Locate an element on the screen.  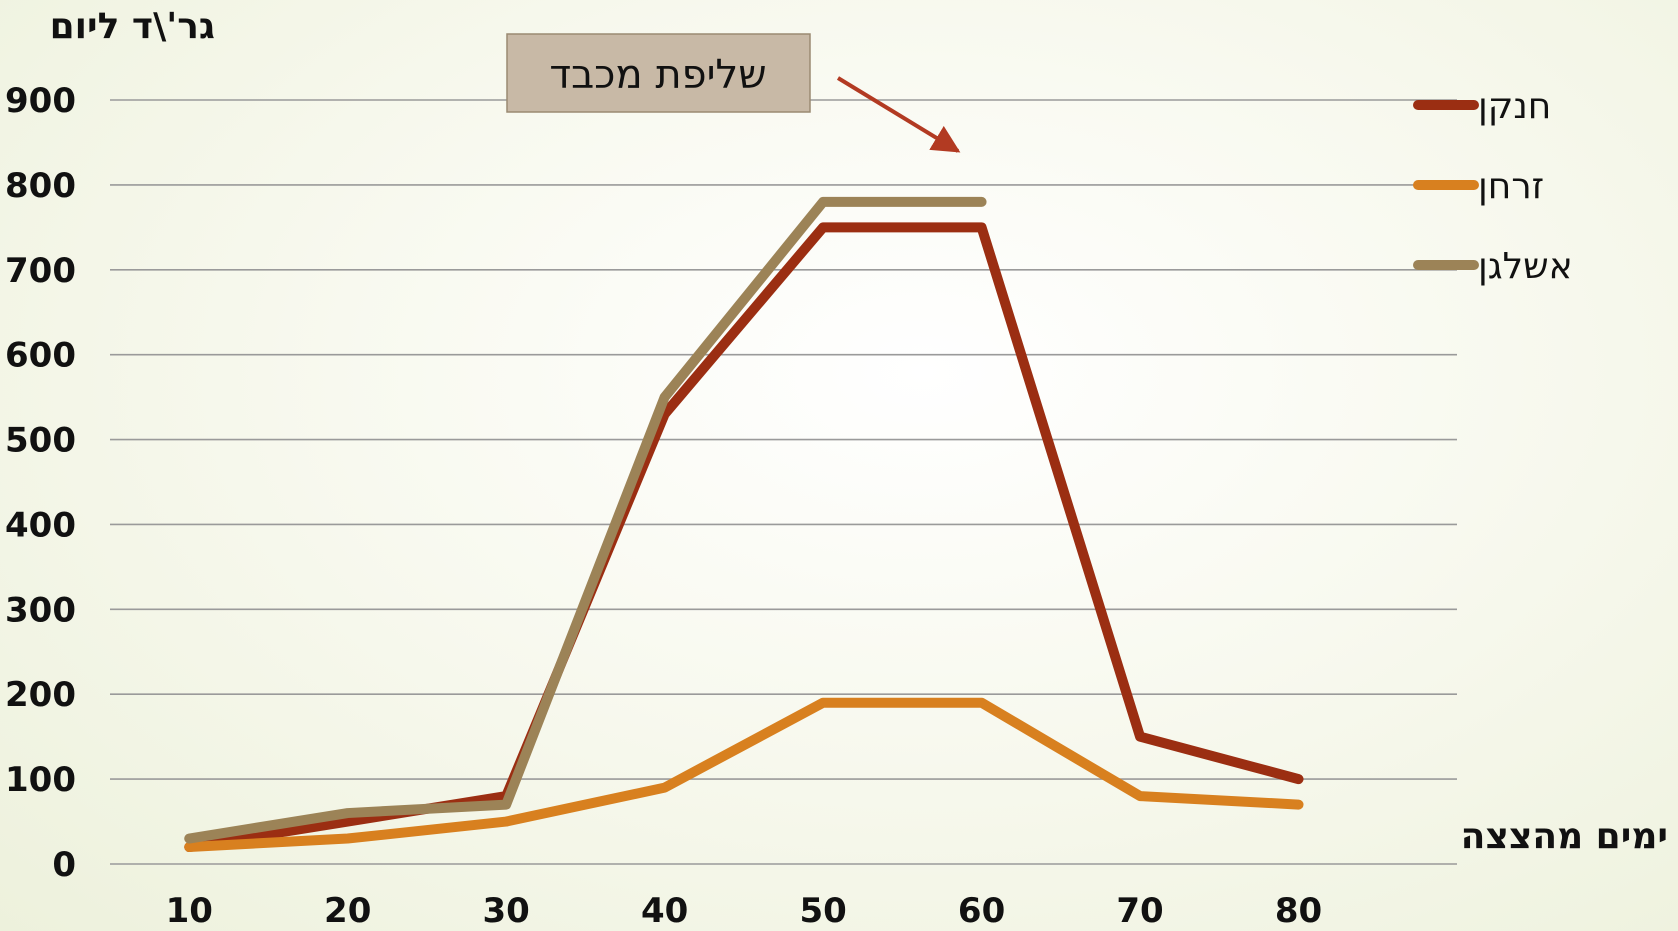
x-tick-label: 70 is located at coordinates (1139, 911).